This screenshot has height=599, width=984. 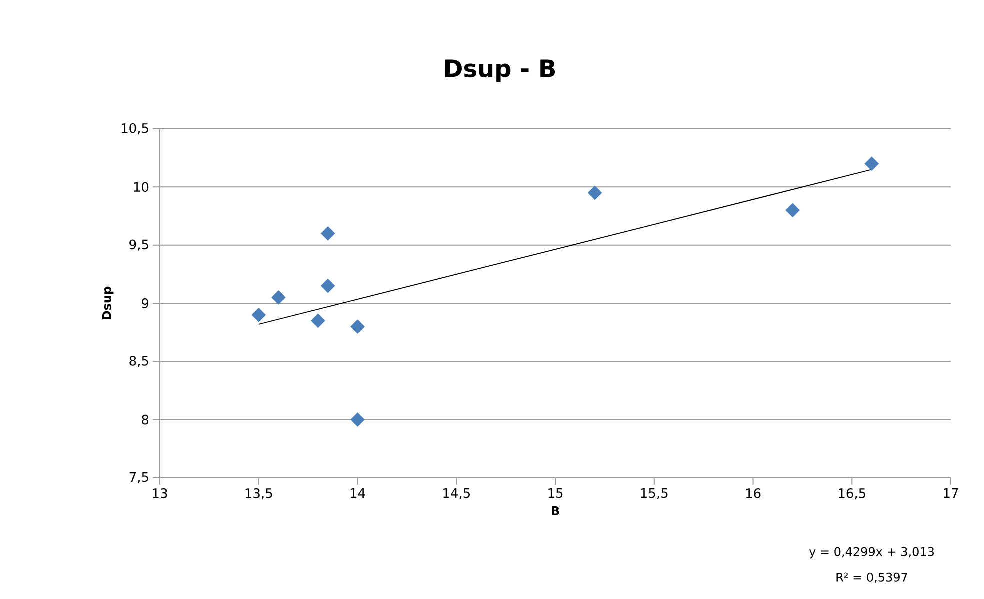 What do you see at coordinates (259, 494) in the screenshot?
I see `x-tick-label: 13,5` at bounding box center [259, 494].